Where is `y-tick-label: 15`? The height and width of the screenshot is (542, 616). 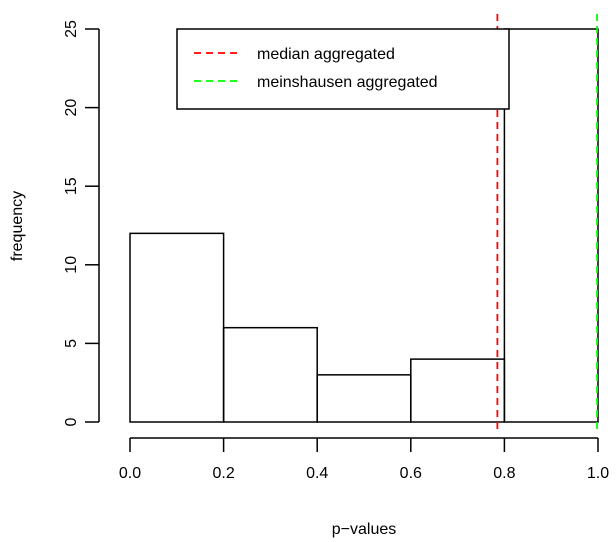 y-tick-label: 15 is located at coordinates (71, 186).